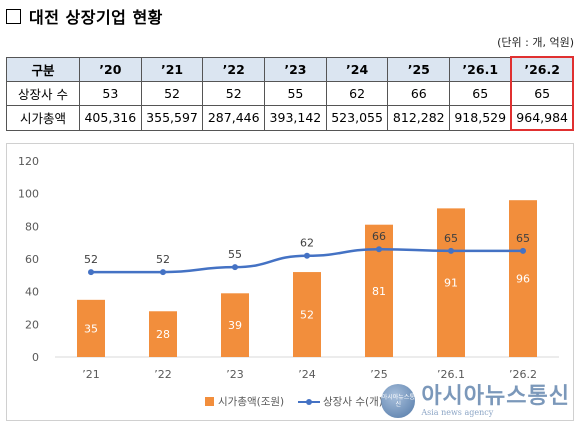 The width and height of the screenshot is (580, 426). What do you see at coordinates (110, 93) in the screenshot?
I see `table-cell: 53` at bounding box center [110, 93].